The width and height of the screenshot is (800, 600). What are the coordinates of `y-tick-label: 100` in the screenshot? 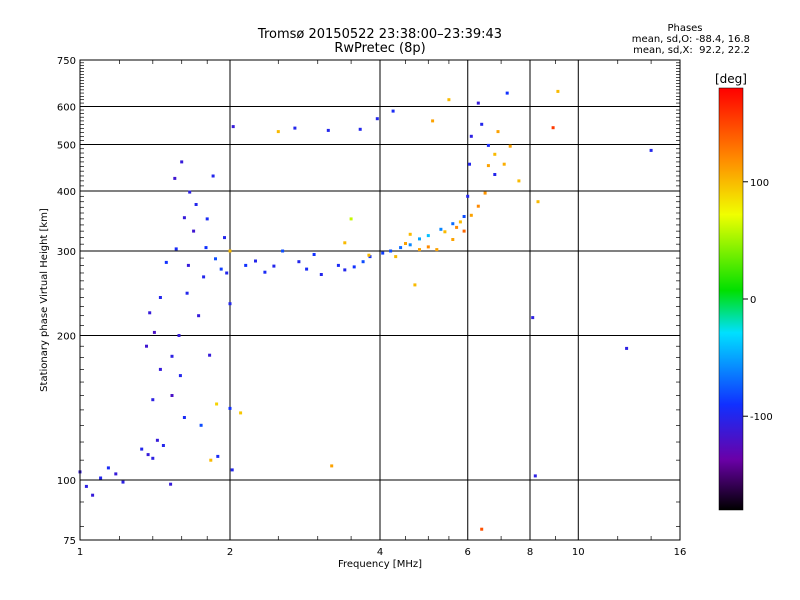 It's located at (66, 481).